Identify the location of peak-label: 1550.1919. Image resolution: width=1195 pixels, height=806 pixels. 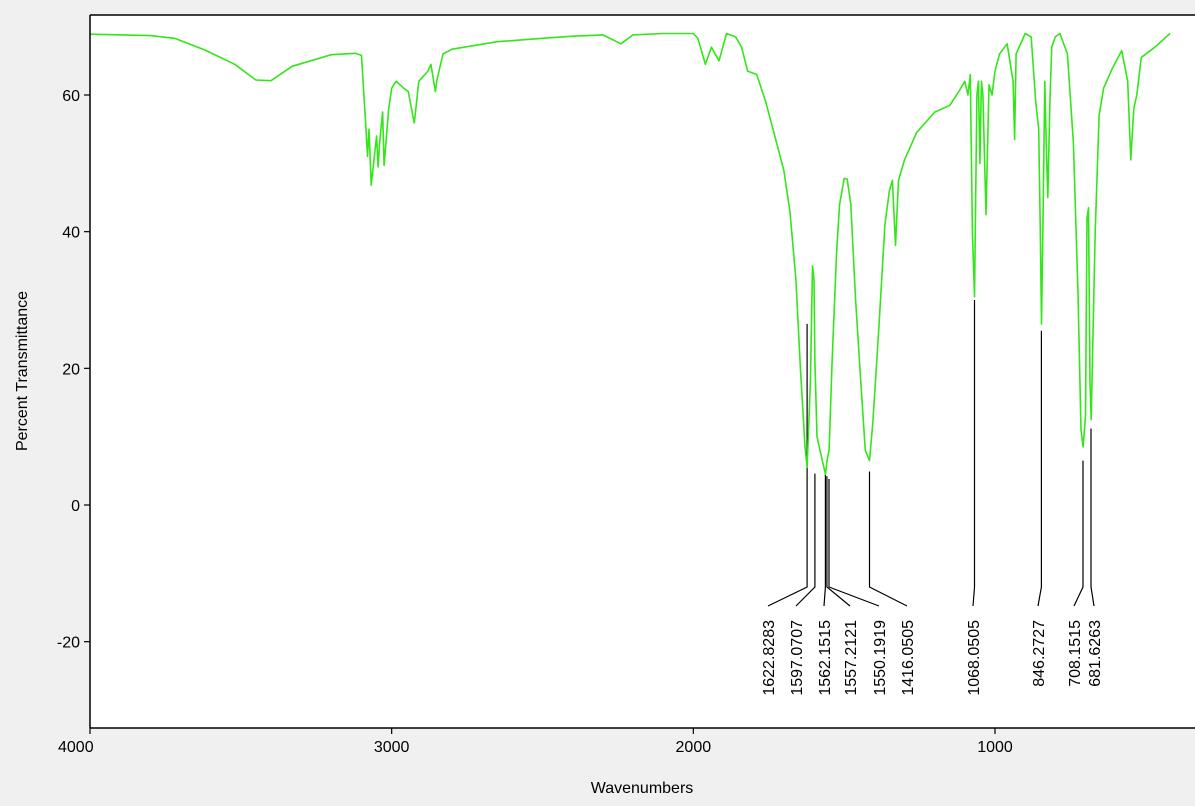
(880, 658).